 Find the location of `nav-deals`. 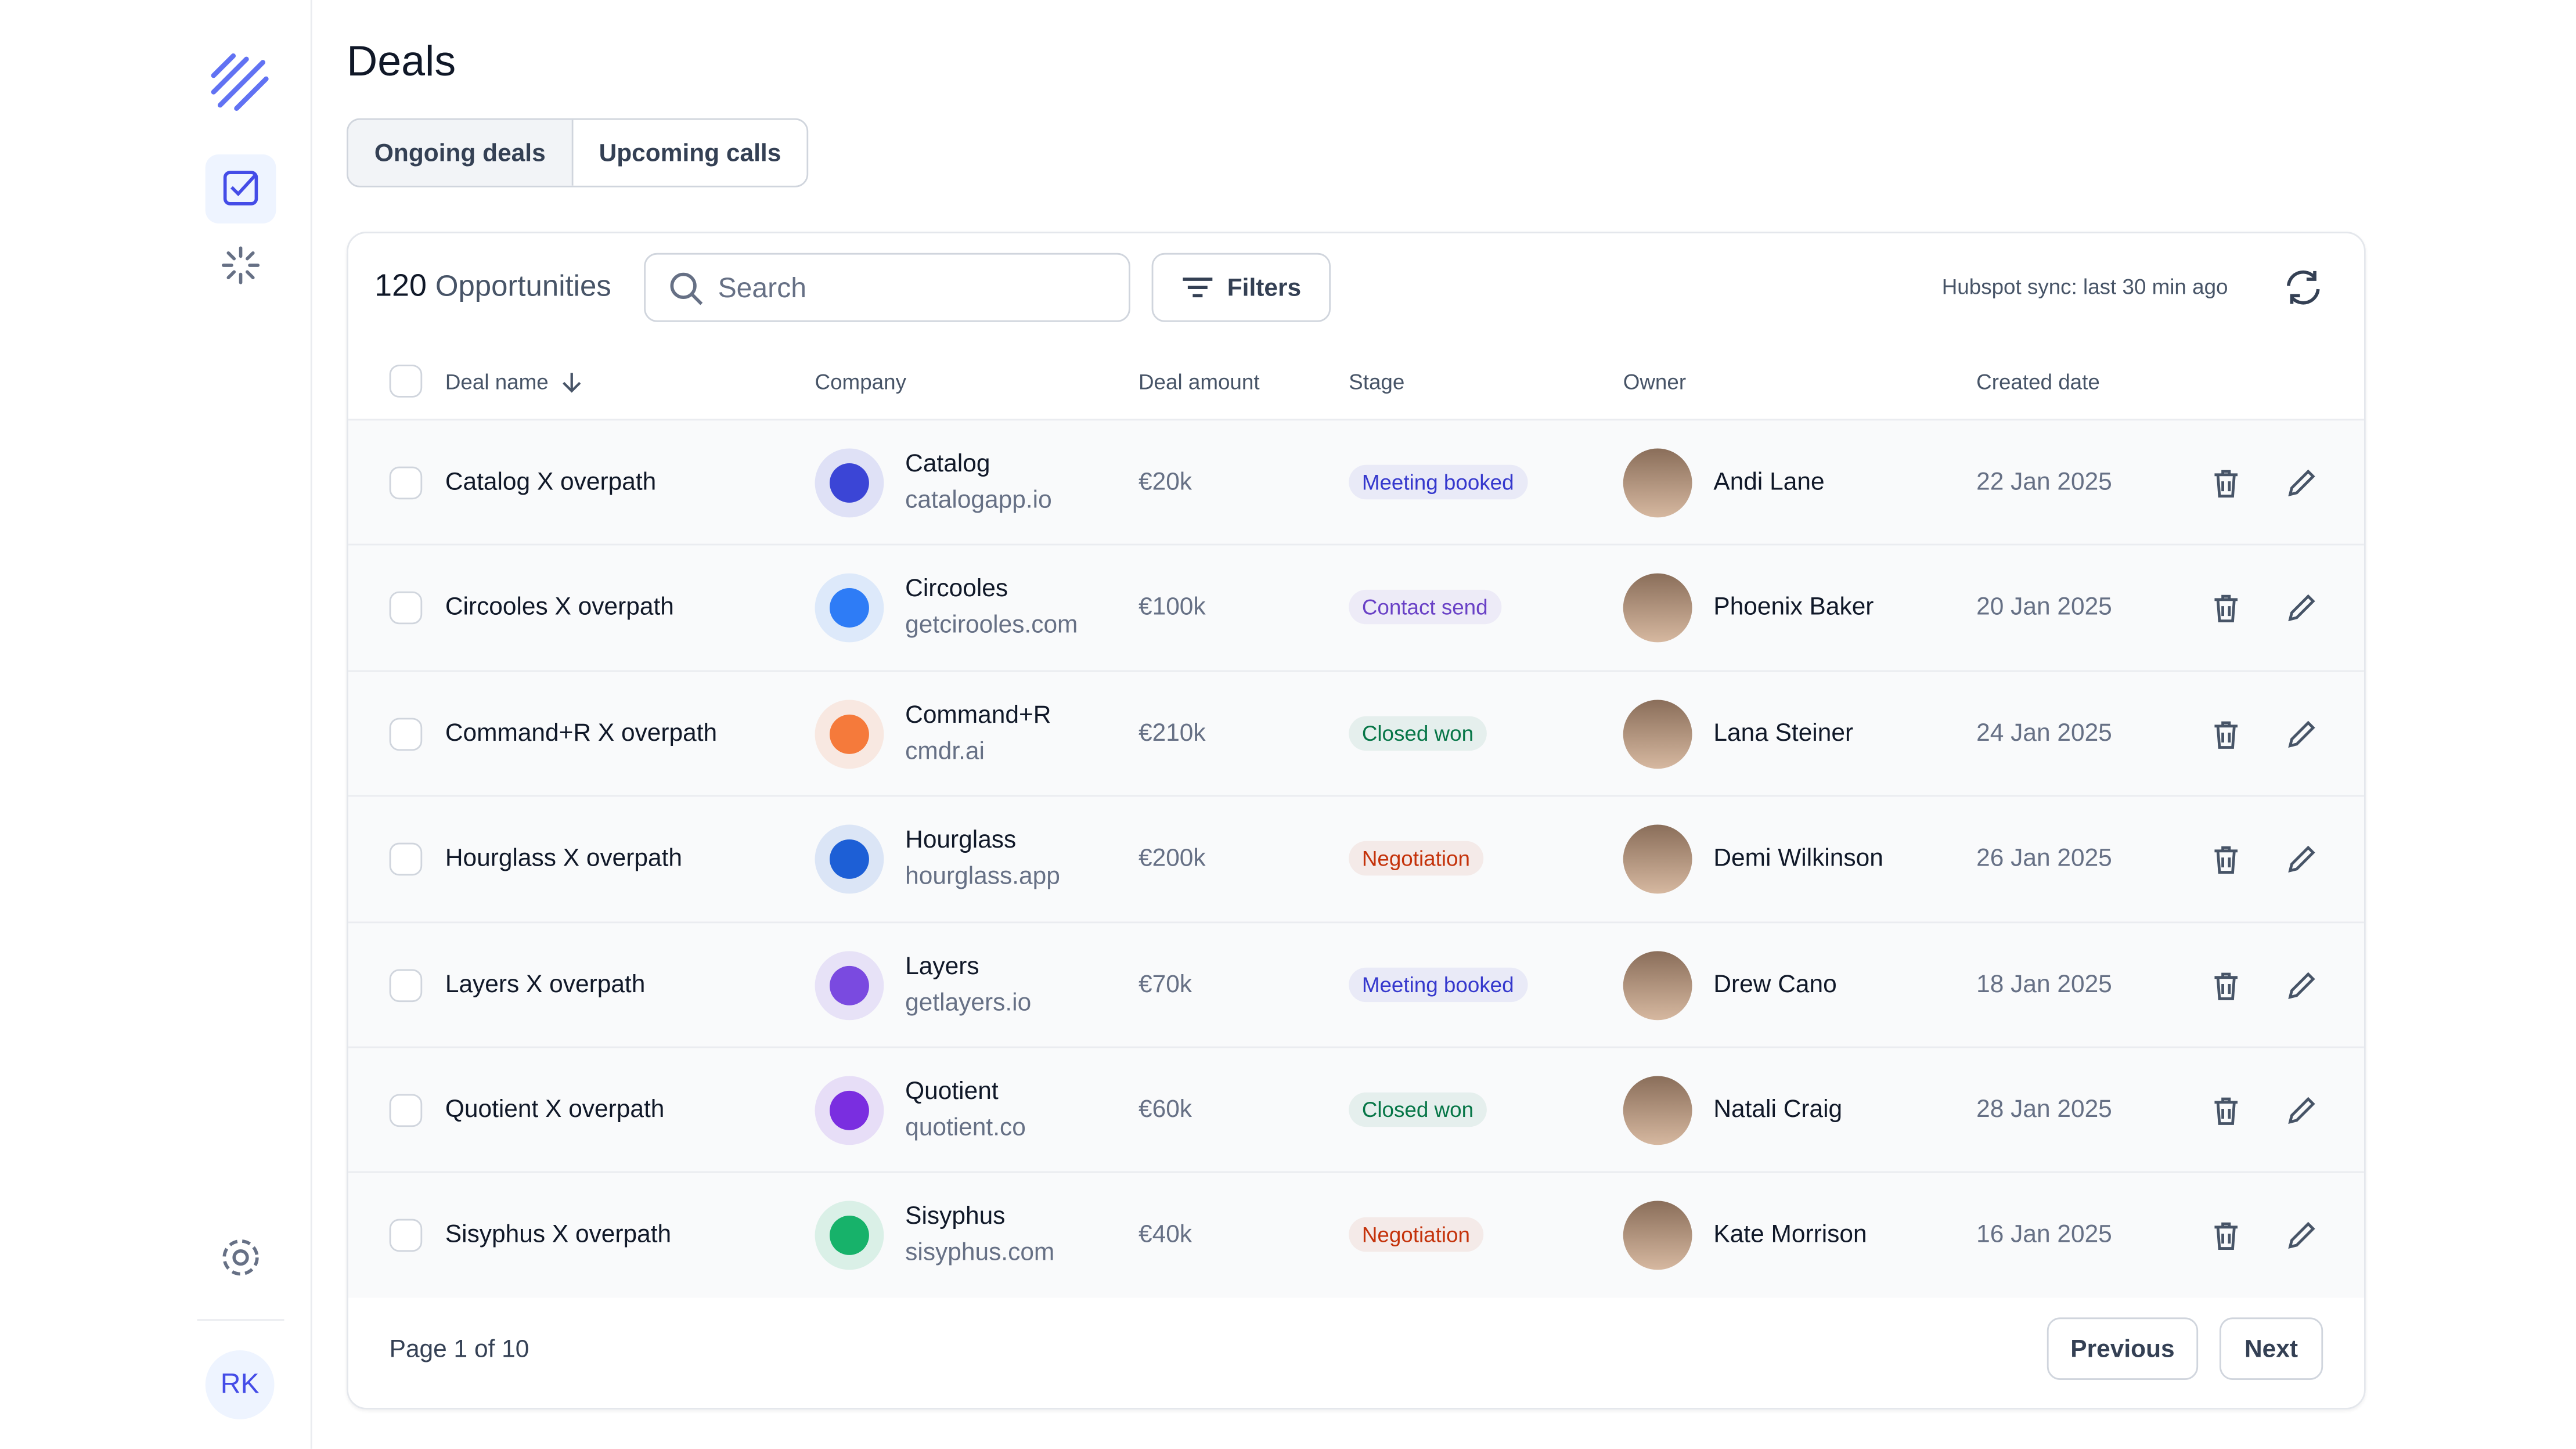

nav-deals is located at coordinates (240, 189).